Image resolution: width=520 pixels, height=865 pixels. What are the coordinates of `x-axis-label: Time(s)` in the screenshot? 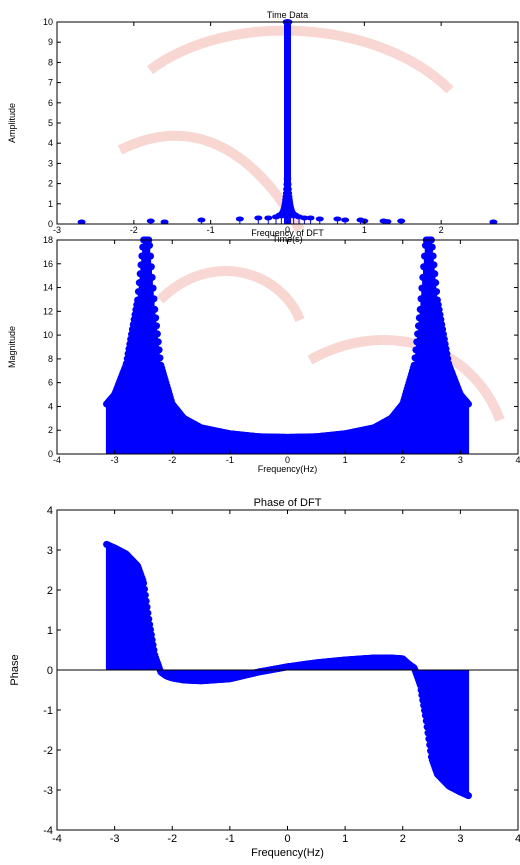 It's located at (287, 239).